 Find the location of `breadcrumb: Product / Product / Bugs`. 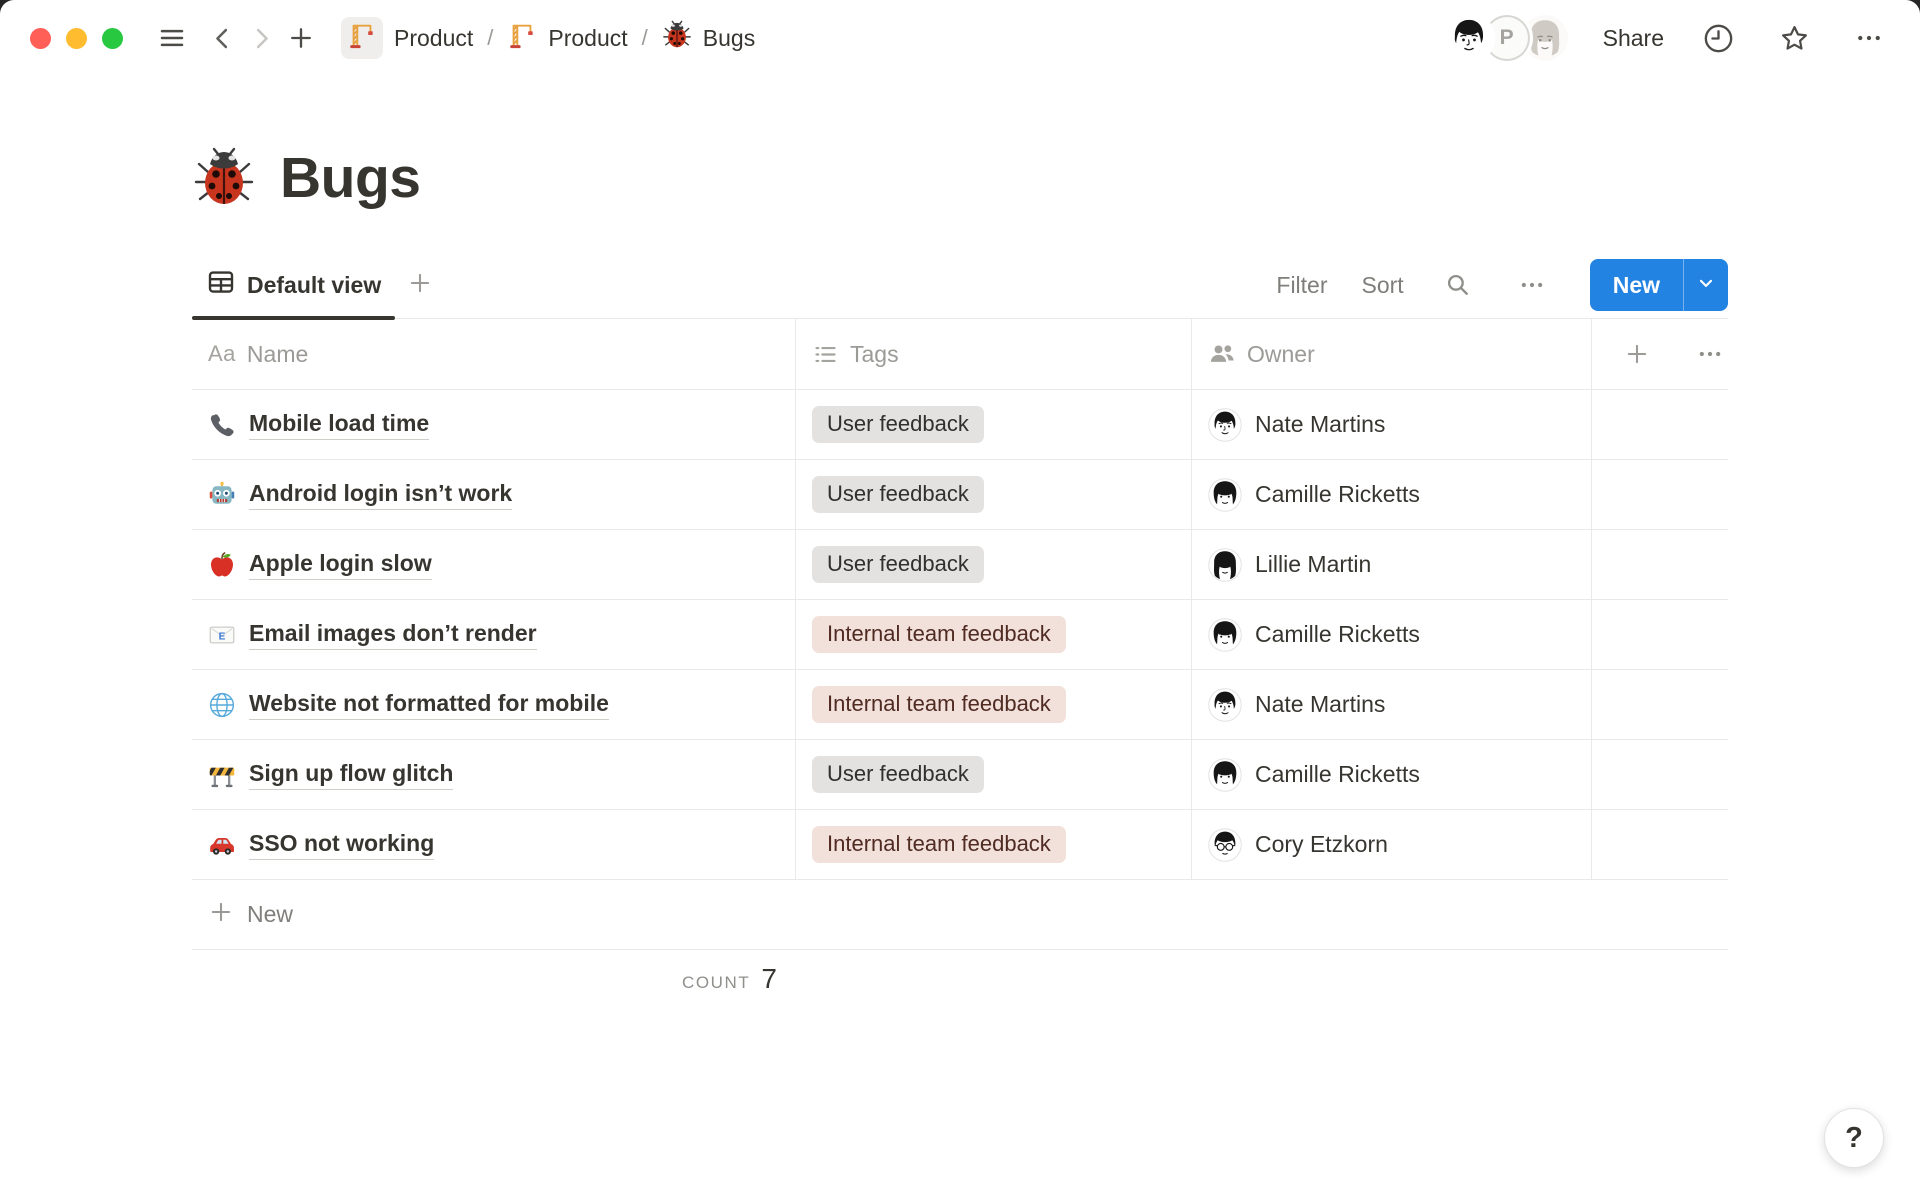

breadcrumb: Product / Product / Bugs is located at coordinates (548, 38).